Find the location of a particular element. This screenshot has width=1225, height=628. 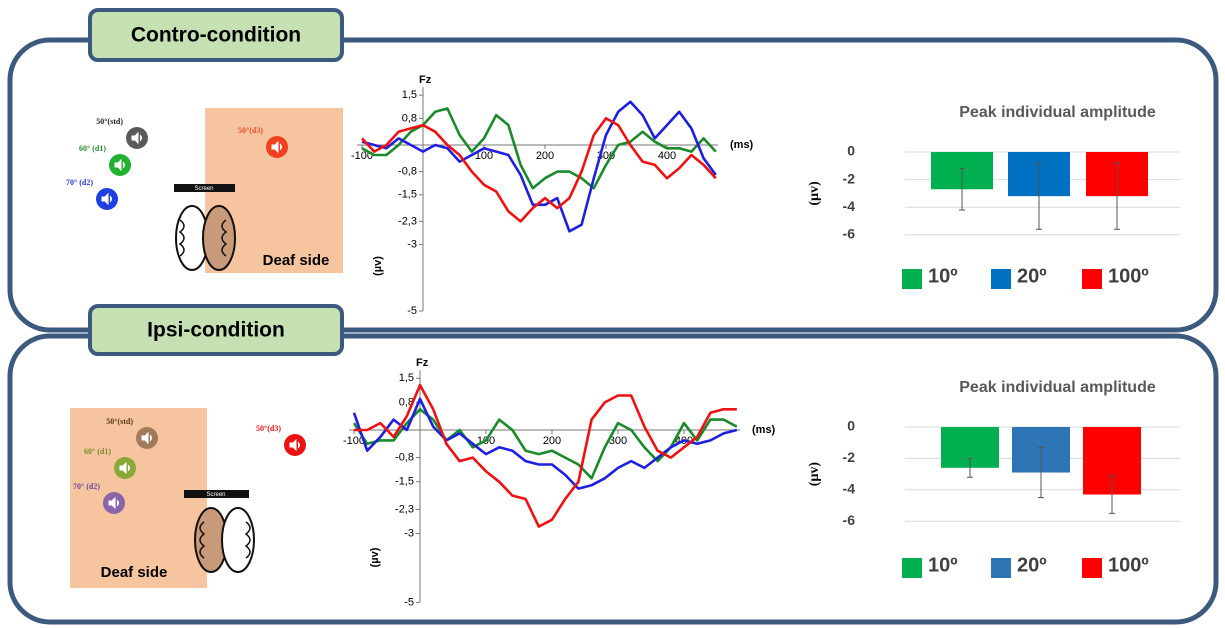

x-tick-label: 100 is located at coordinates (484, 156).